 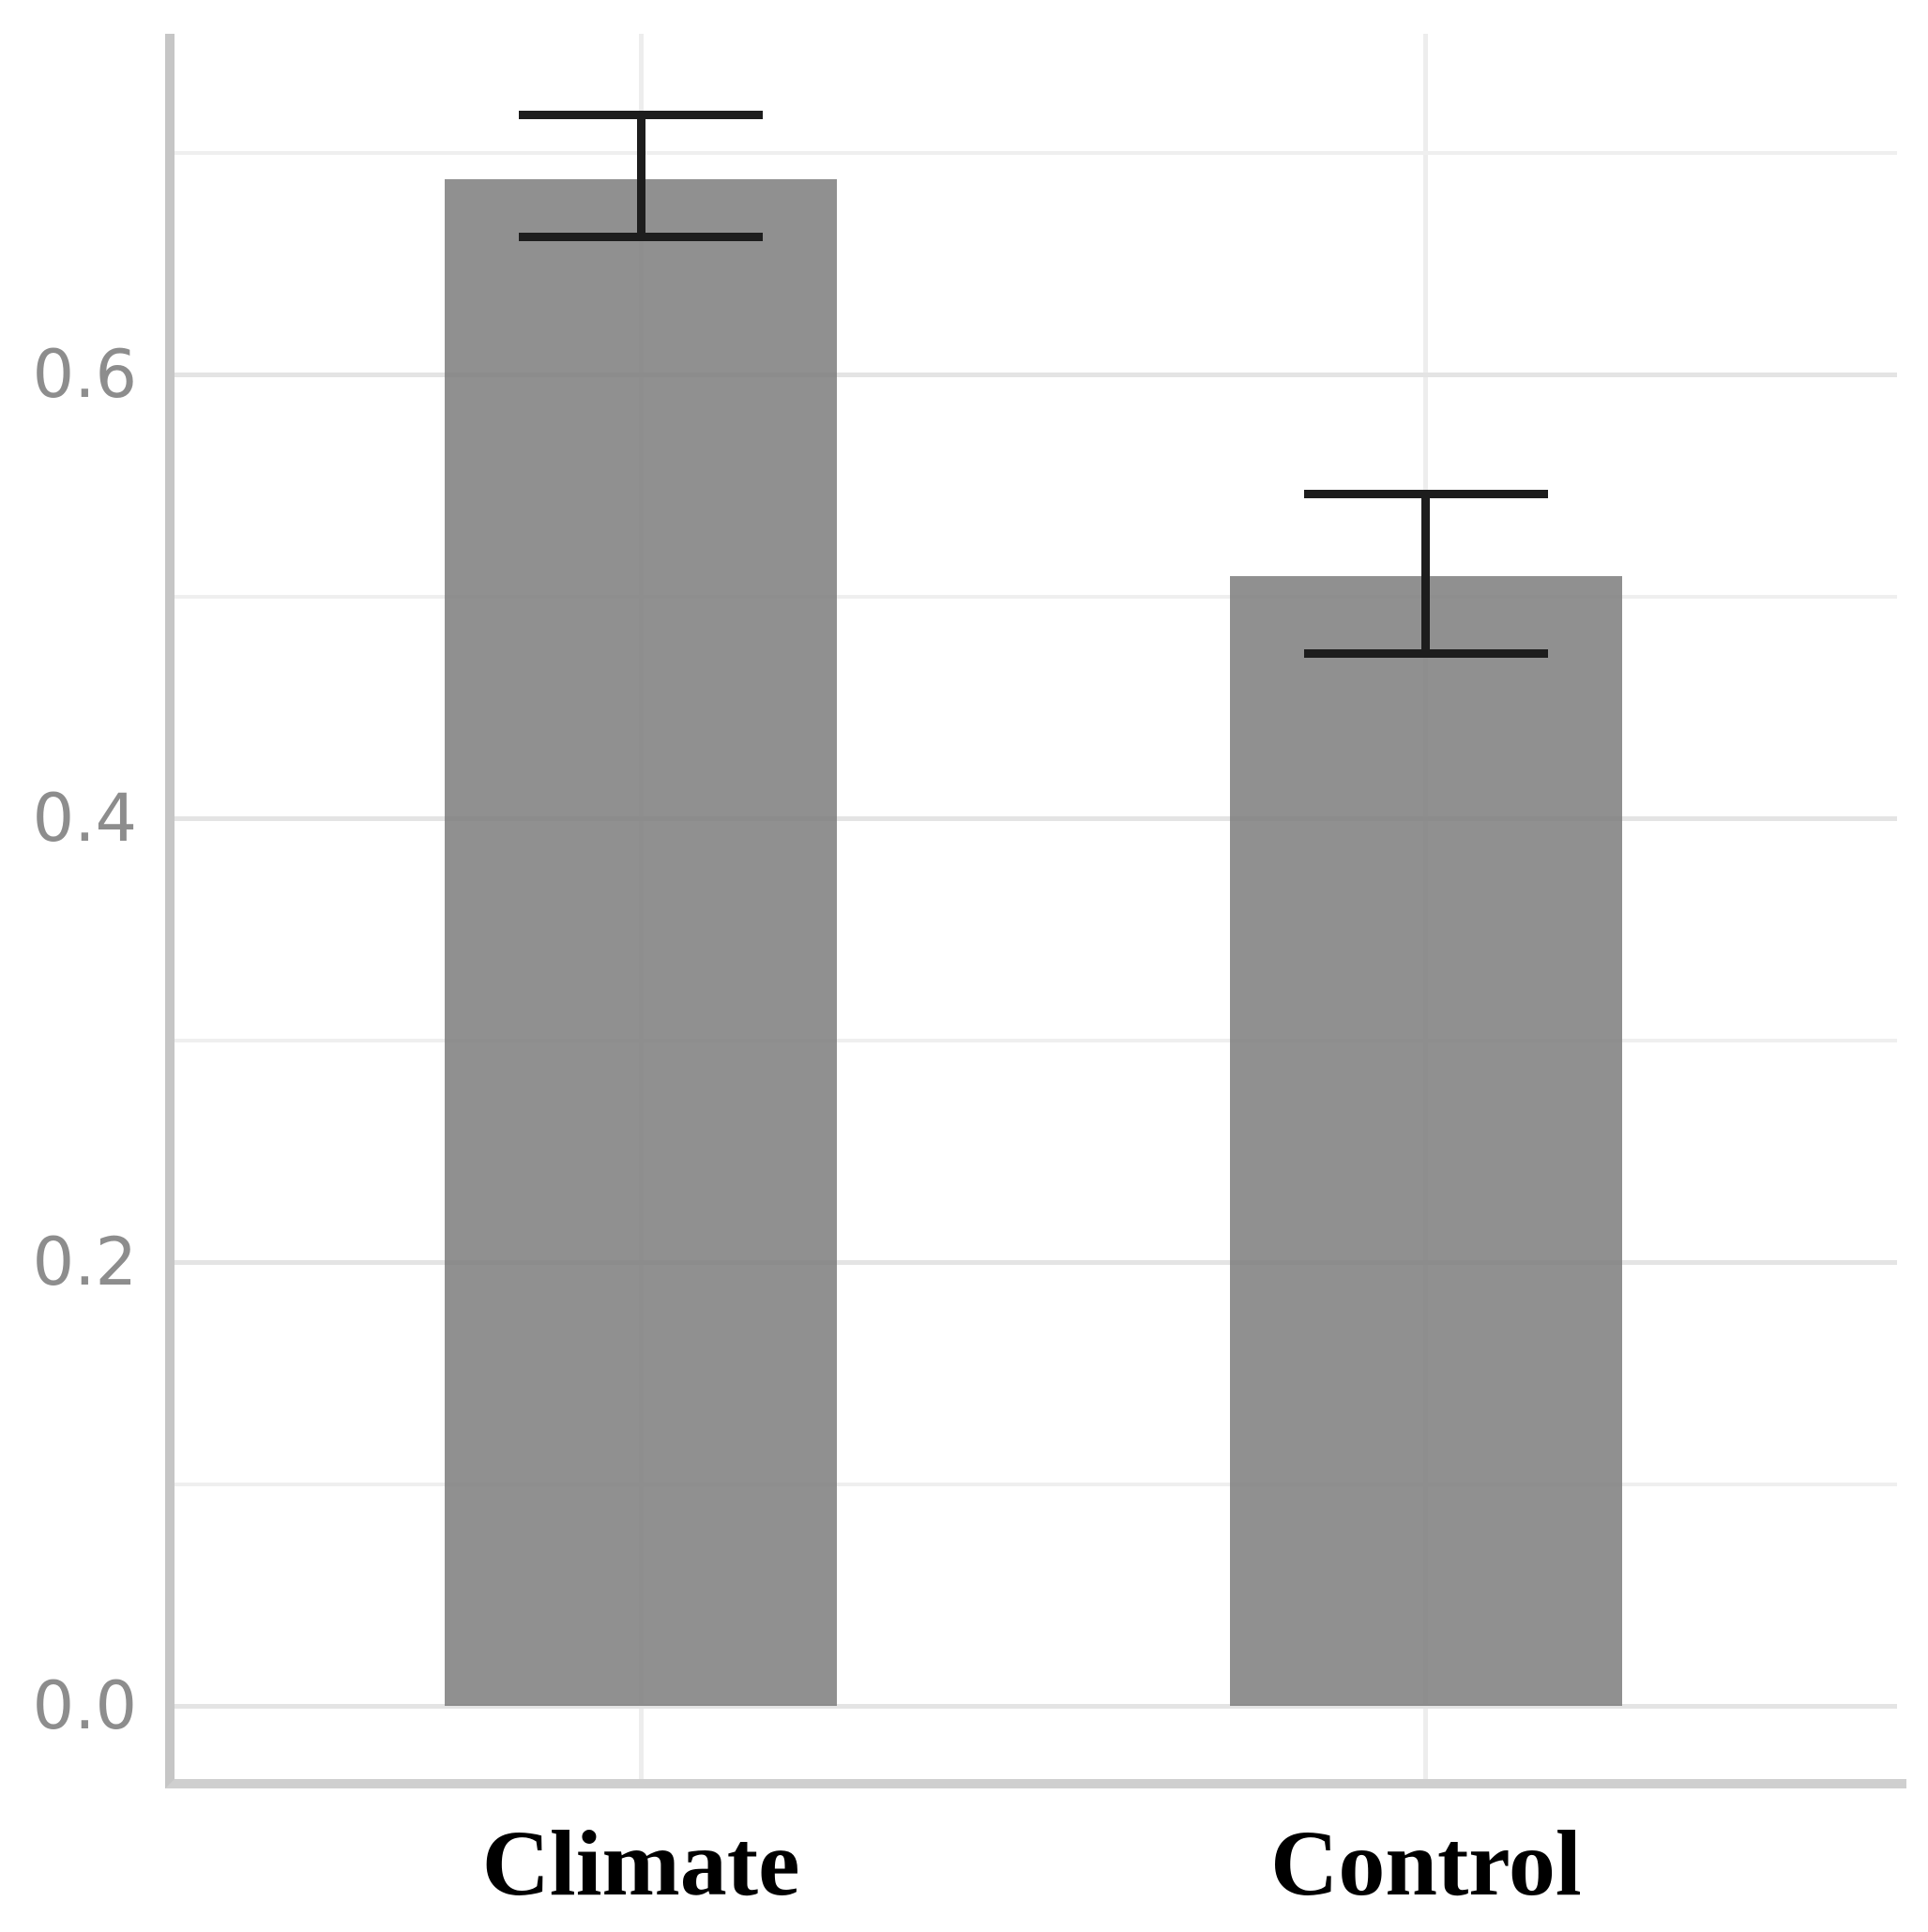 I want to click on errorbar-cap-top-climate, so click(x=641, y=114).